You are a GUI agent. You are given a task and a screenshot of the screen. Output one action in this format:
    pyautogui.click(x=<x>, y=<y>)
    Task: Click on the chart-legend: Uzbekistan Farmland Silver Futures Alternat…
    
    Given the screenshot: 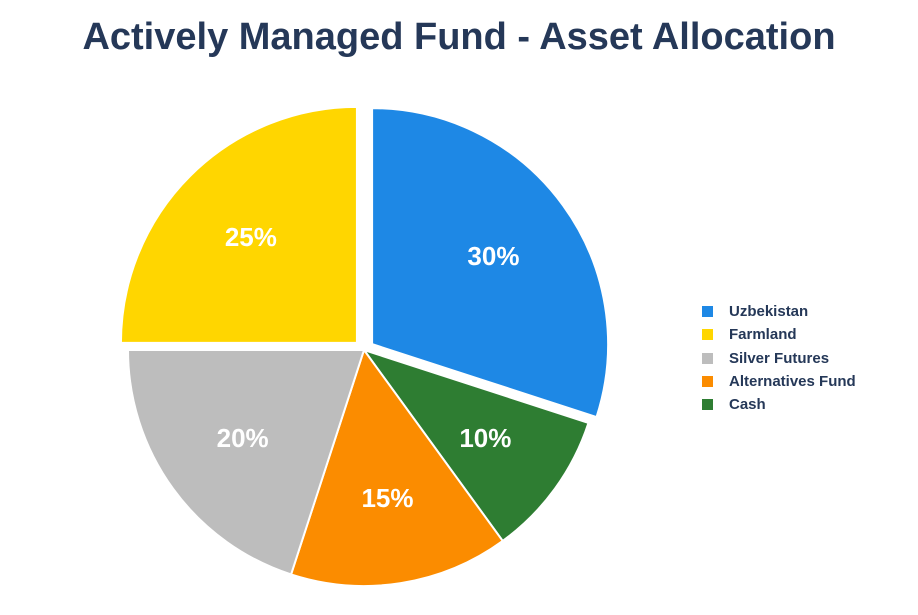 What is the action you would take?
    pyautogui.click(x=779, y=358)
    